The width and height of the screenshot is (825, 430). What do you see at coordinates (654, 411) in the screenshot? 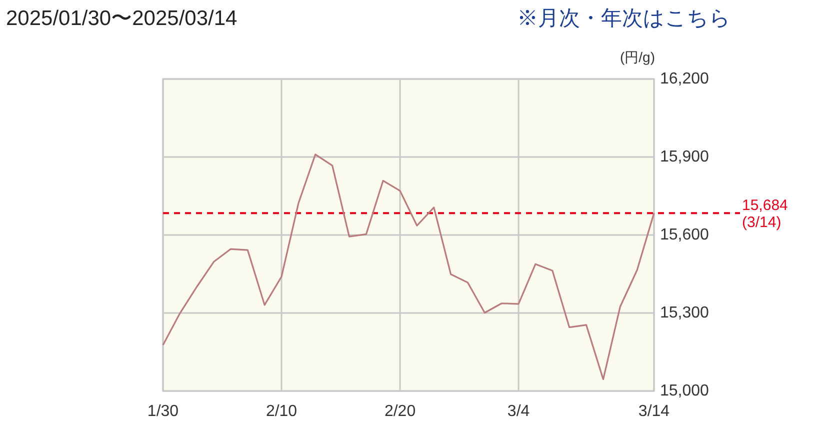
I see `x-tick-label: 3/14` at bounding box center [654, 411].